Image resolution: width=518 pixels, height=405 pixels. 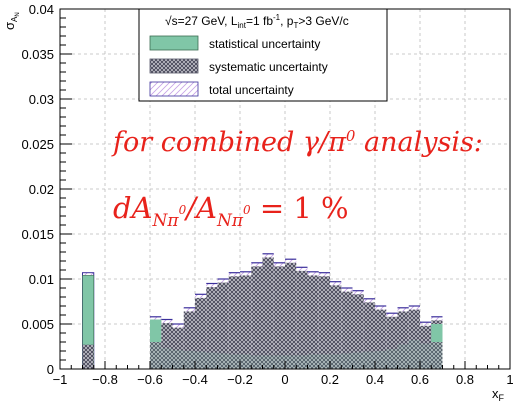 What do you see at coordinates (37, 144) in the screenshot?
I see `y-tick-label: 0.025` at bounding box center [37, 144].